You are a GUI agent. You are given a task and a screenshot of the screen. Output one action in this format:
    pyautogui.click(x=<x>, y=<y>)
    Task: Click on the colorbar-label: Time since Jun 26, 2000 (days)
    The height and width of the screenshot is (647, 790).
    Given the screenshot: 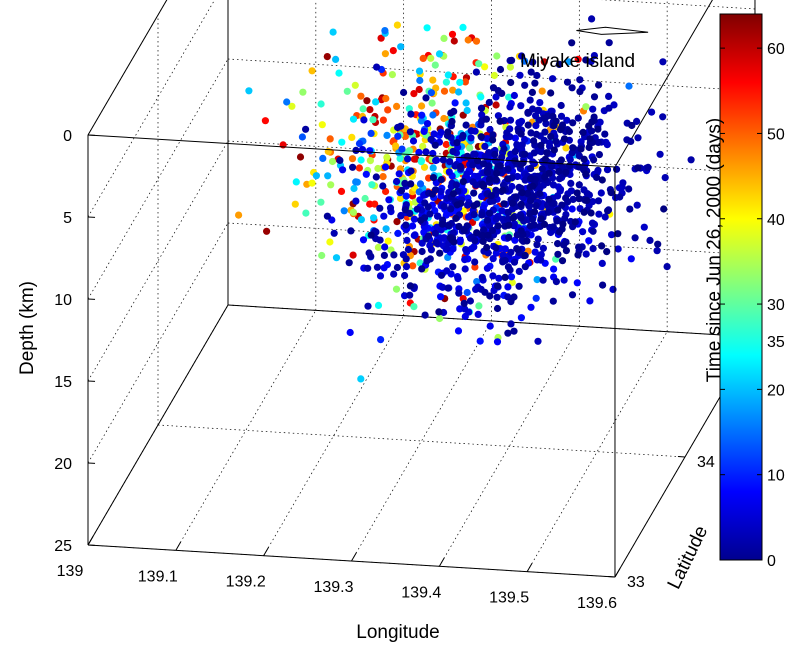 What is the action you would take?
    pyautogui.click(x=714, y=250)
    